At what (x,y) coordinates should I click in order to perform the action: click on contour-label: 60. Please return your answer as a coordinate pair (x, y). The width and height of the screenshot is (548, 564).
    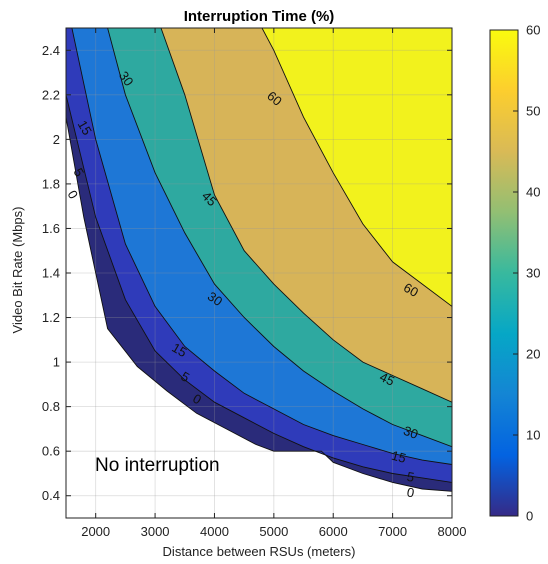
    Looking at the image, I should click on (411, 290).